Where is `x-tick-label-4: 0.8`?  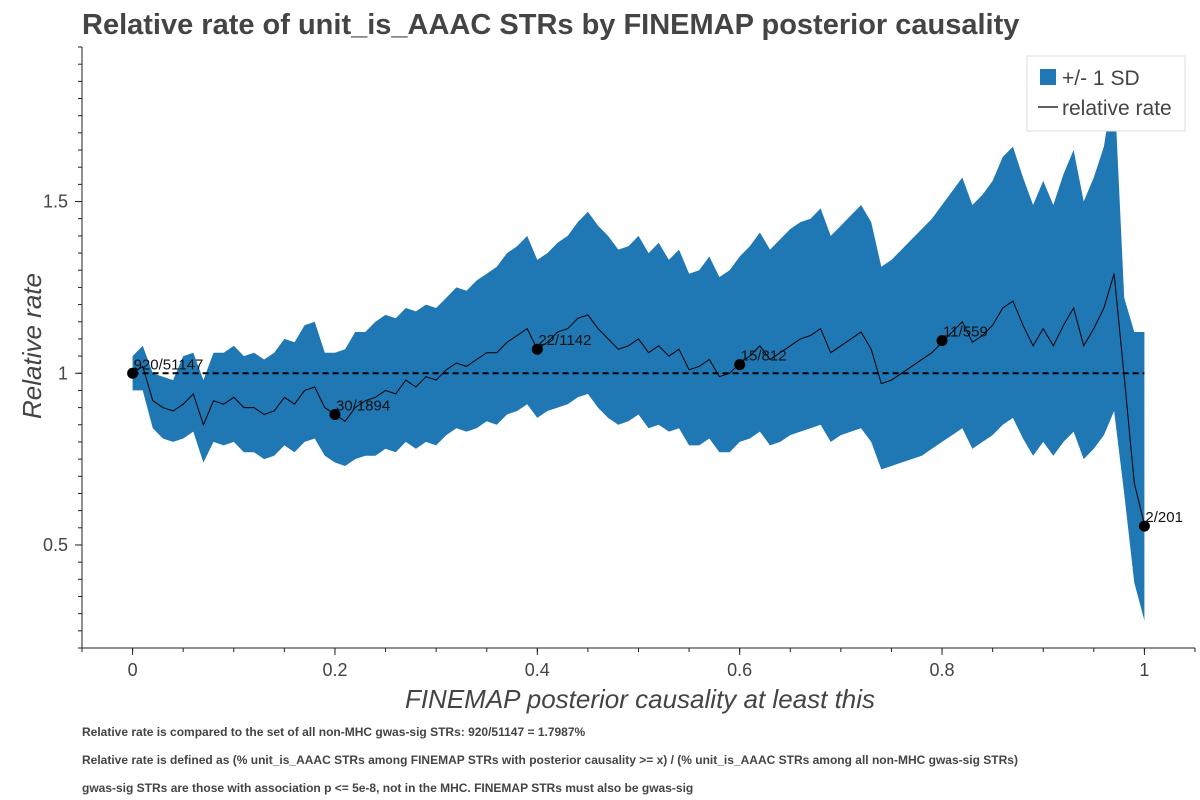
x-tick-label-4: 0.8 is located at coordinates (942, 670).